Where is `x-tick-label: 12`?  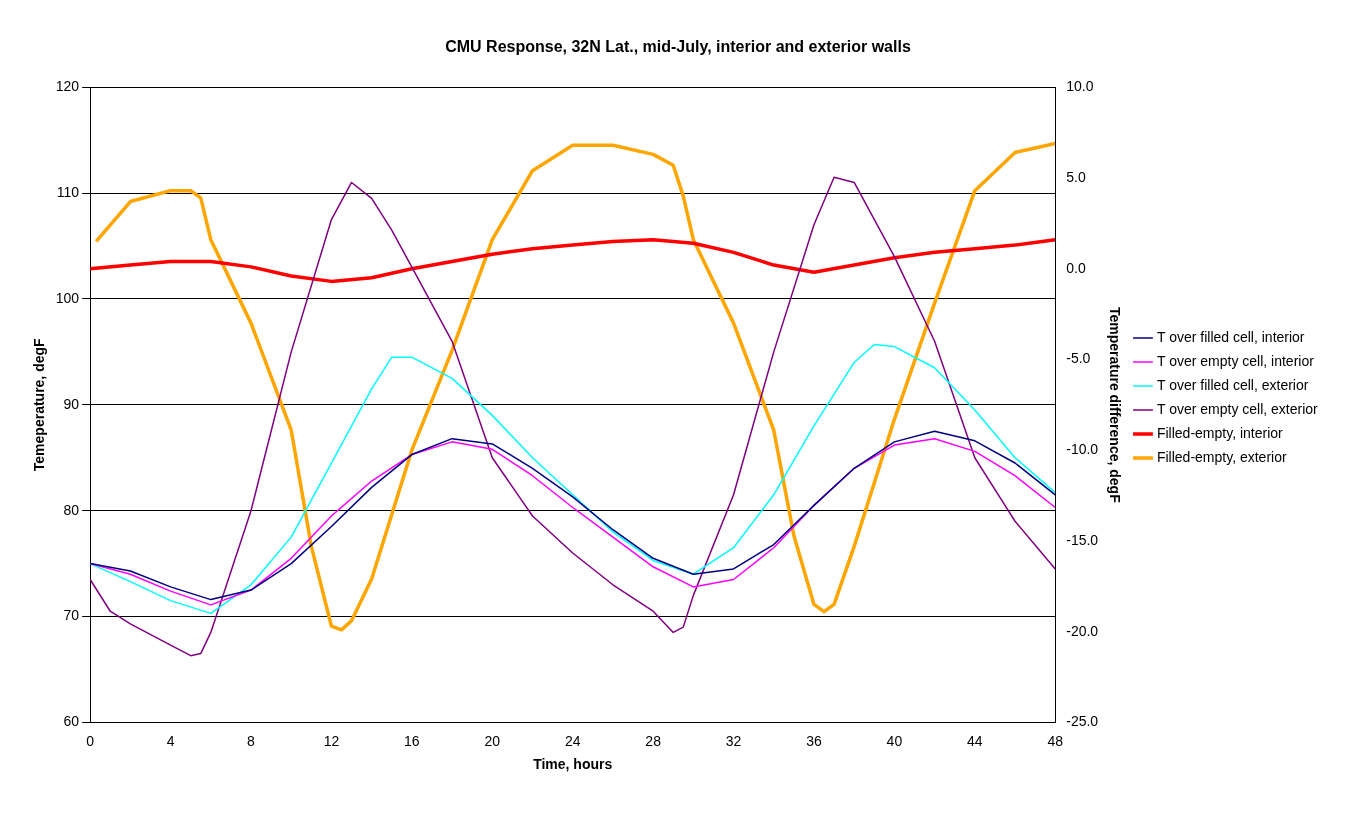 x-tick-label: 12 is located at coordinates (331, 740).